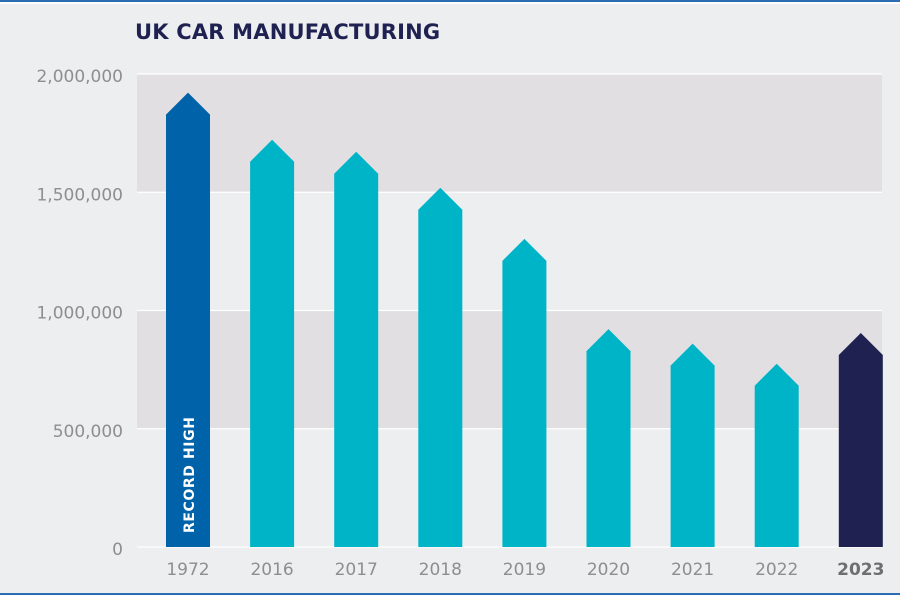  What do you see at coordinates (608, 438) in the screenshot?
I see `bar-2020` at bounding box center [608, 438].